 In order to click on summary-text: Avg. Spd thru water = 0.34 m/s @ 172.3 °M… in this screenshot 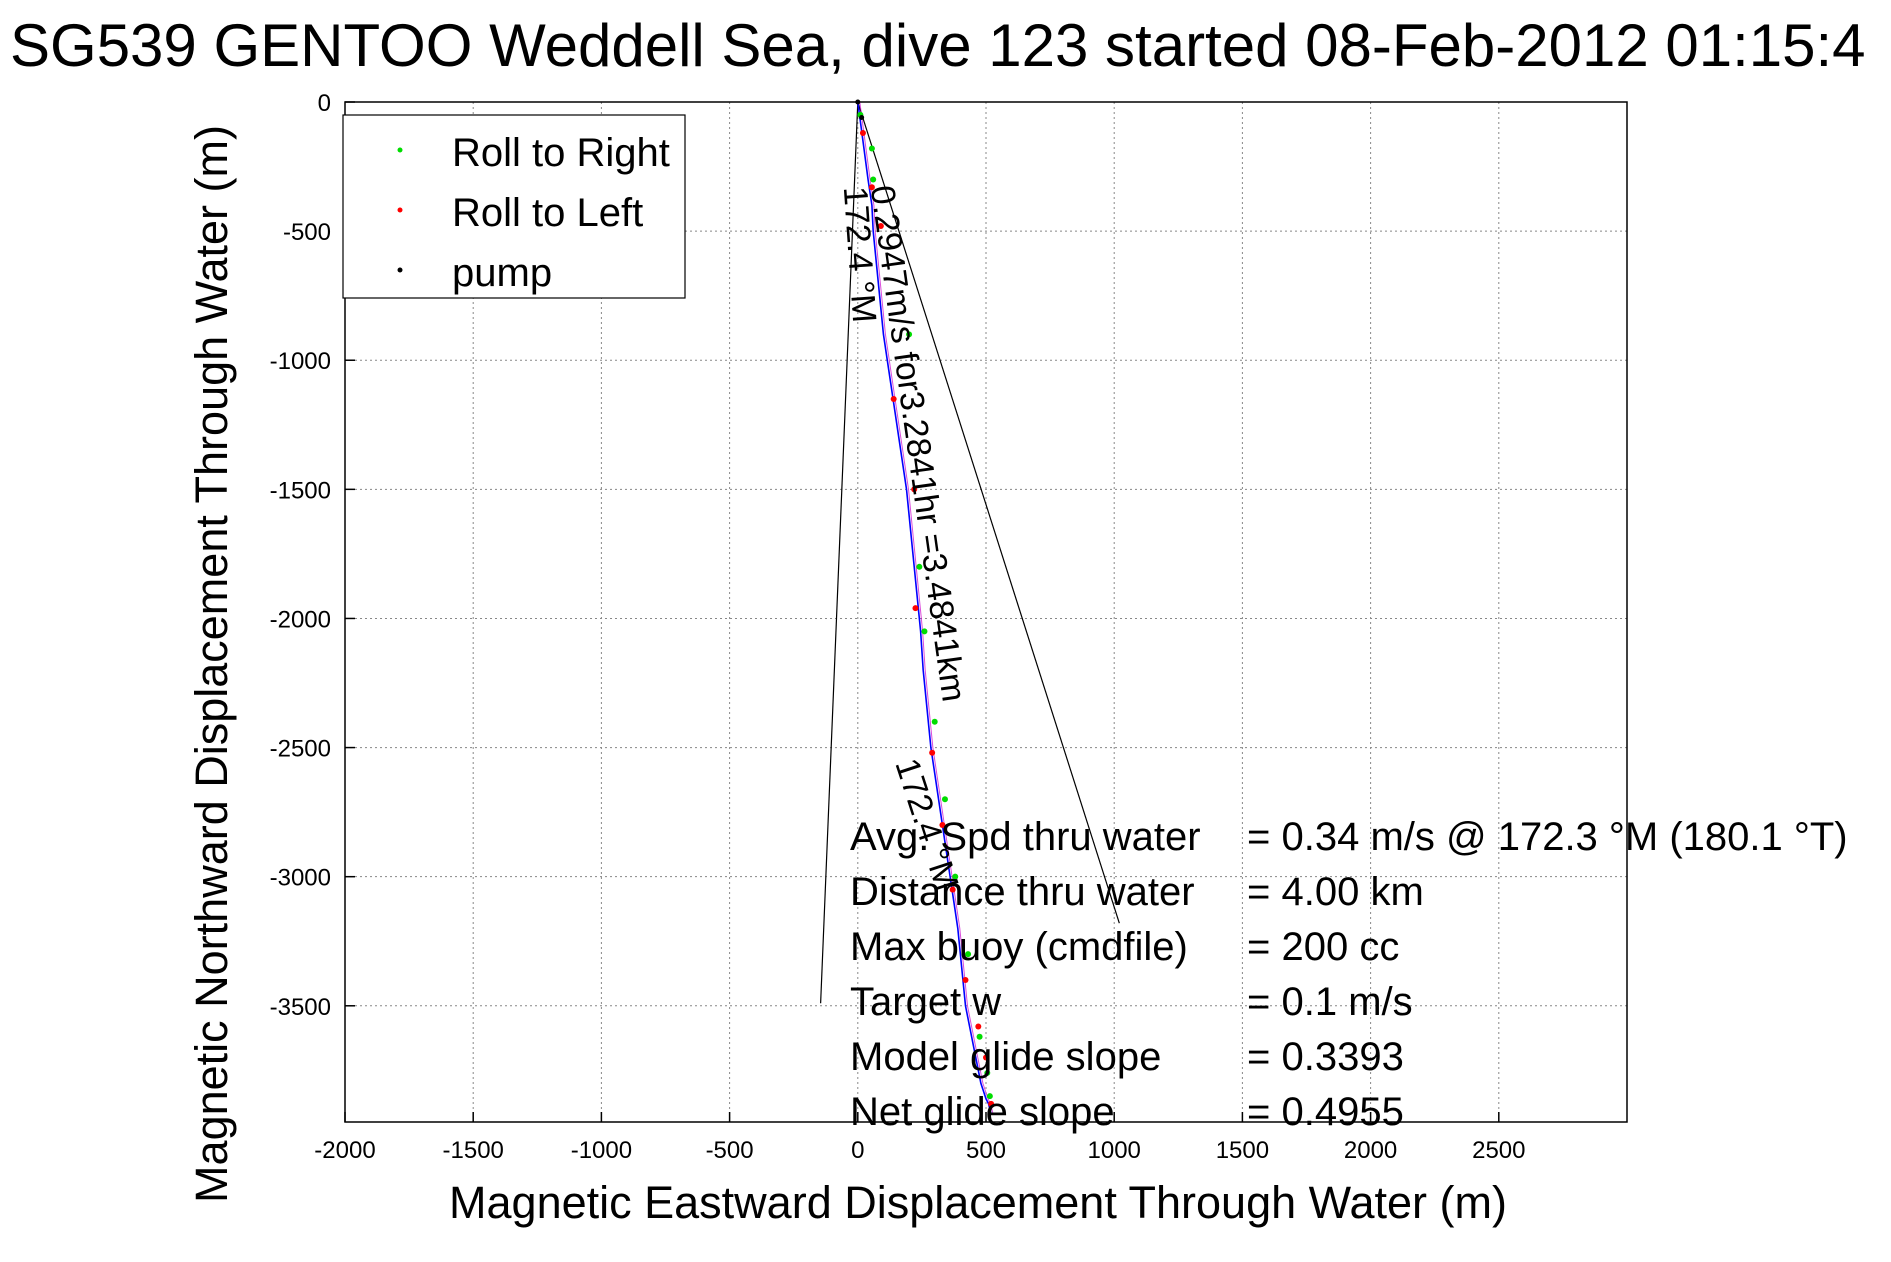, I will do `click(1349, 974)`.